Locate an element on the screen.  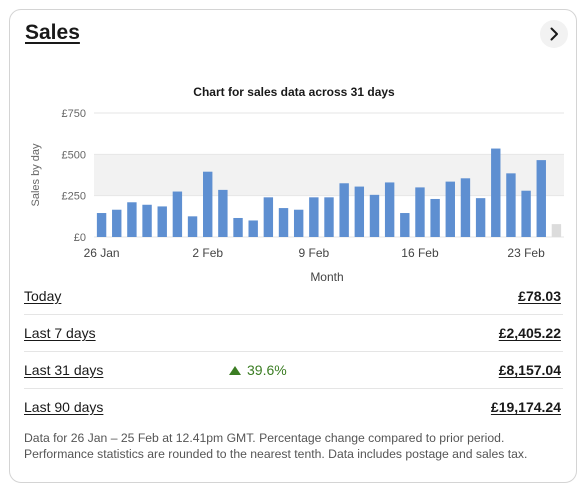
sales-title-link: Sales is located at coordinates (52, 32).